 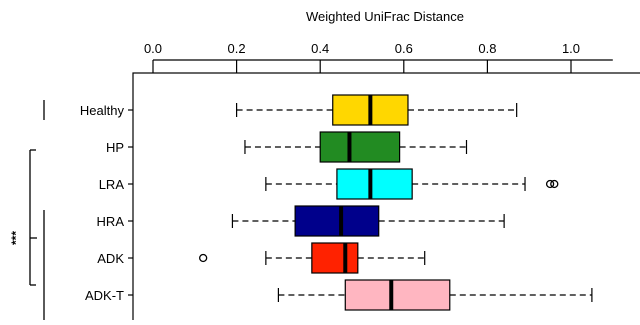 I want to click on box-hra, so click(x=368, y=221).